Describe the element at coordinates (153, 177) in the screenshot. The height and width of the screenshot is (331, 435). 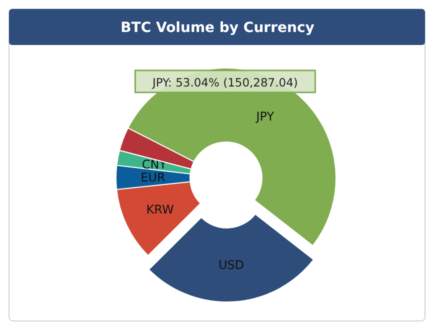
I see `slice-label: EUR` at that location.